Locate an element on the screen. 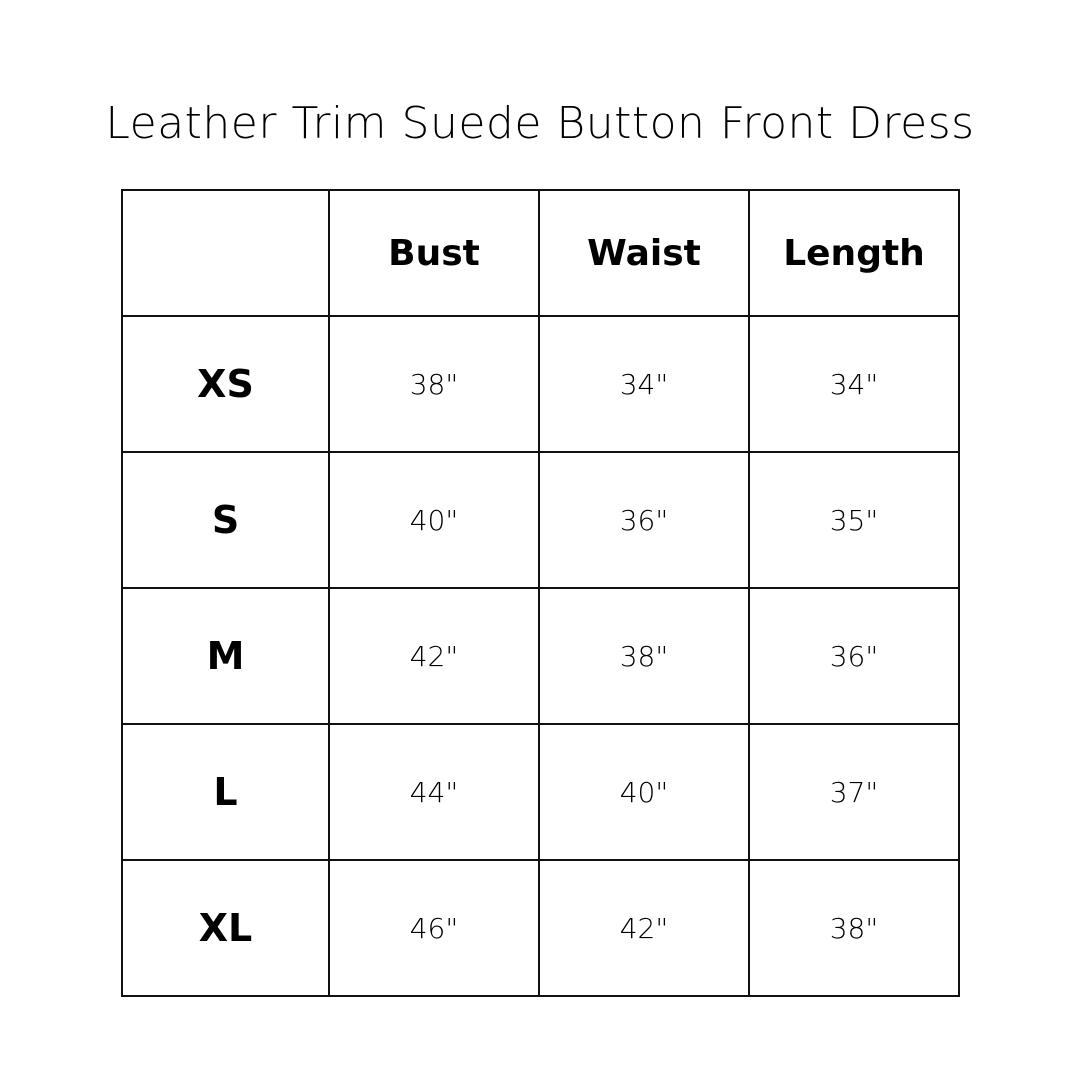  table-row: S 40" 36" 35" is located at coordinates (540, 520).